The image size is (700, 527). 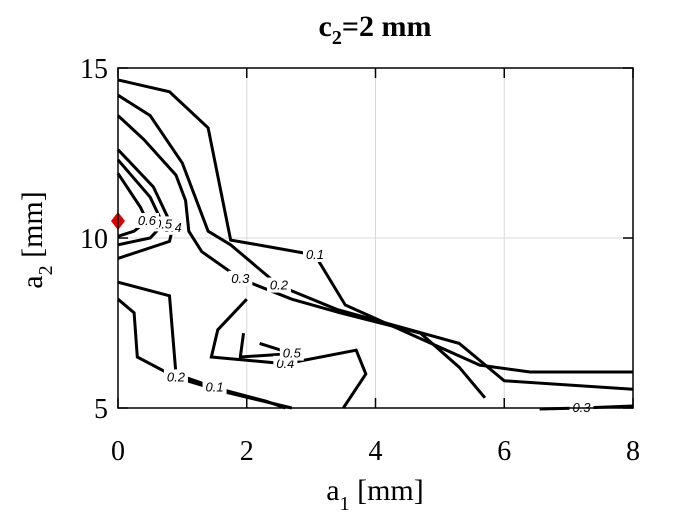 I want to click on xlabel-base: a, so click(x=332, y=490).